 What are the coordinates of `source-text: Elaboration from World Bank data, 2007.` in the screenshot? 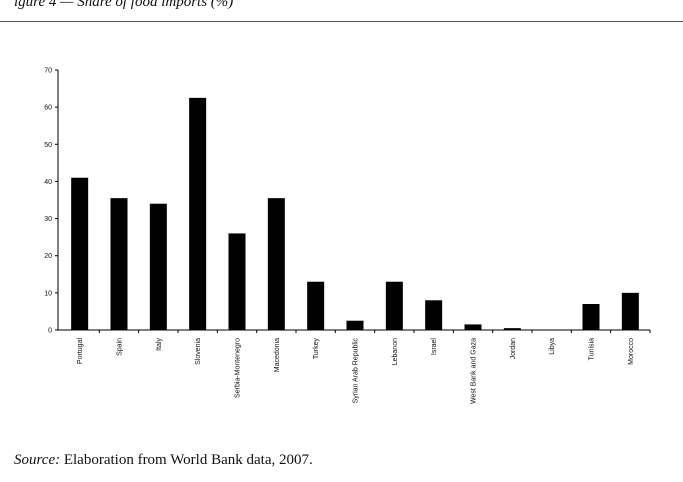 It's located at (186, 460).